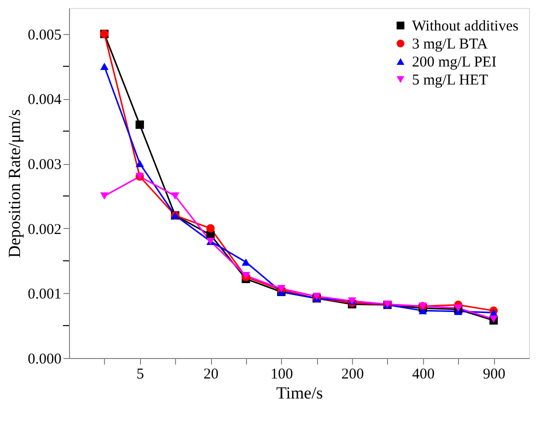 The height and width of the screenshot is (427, 557). I want to click on x-tick-label: 900, so click(494, 374).